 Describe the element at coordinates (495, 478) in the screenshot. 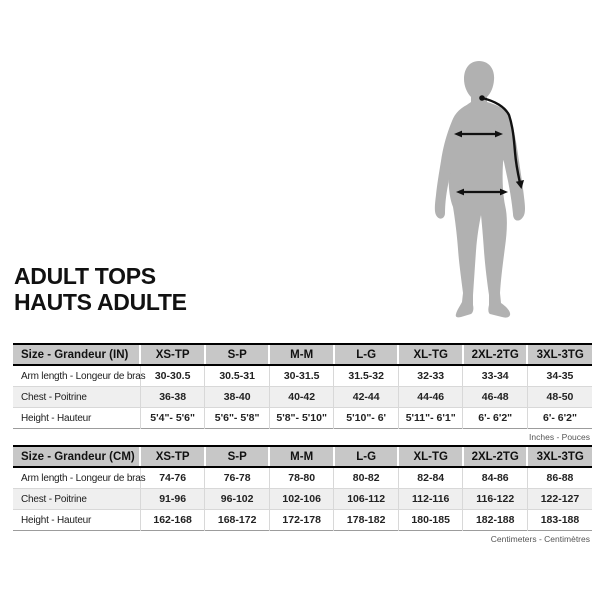

I see `size-value-cell: 84-86` at that location.